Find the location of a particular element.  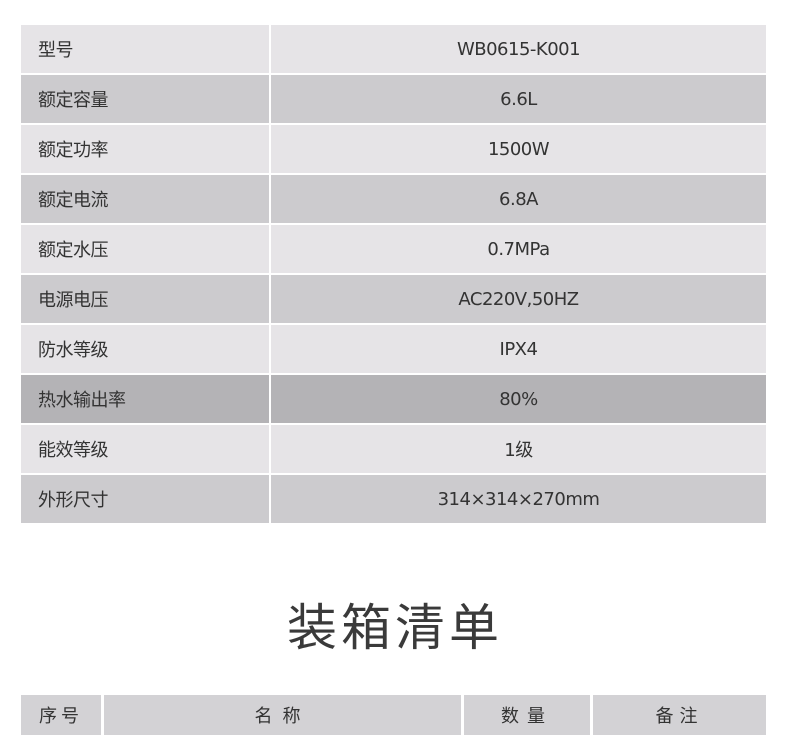

spec-value: 6.6L is located at coordinates (518, 99).